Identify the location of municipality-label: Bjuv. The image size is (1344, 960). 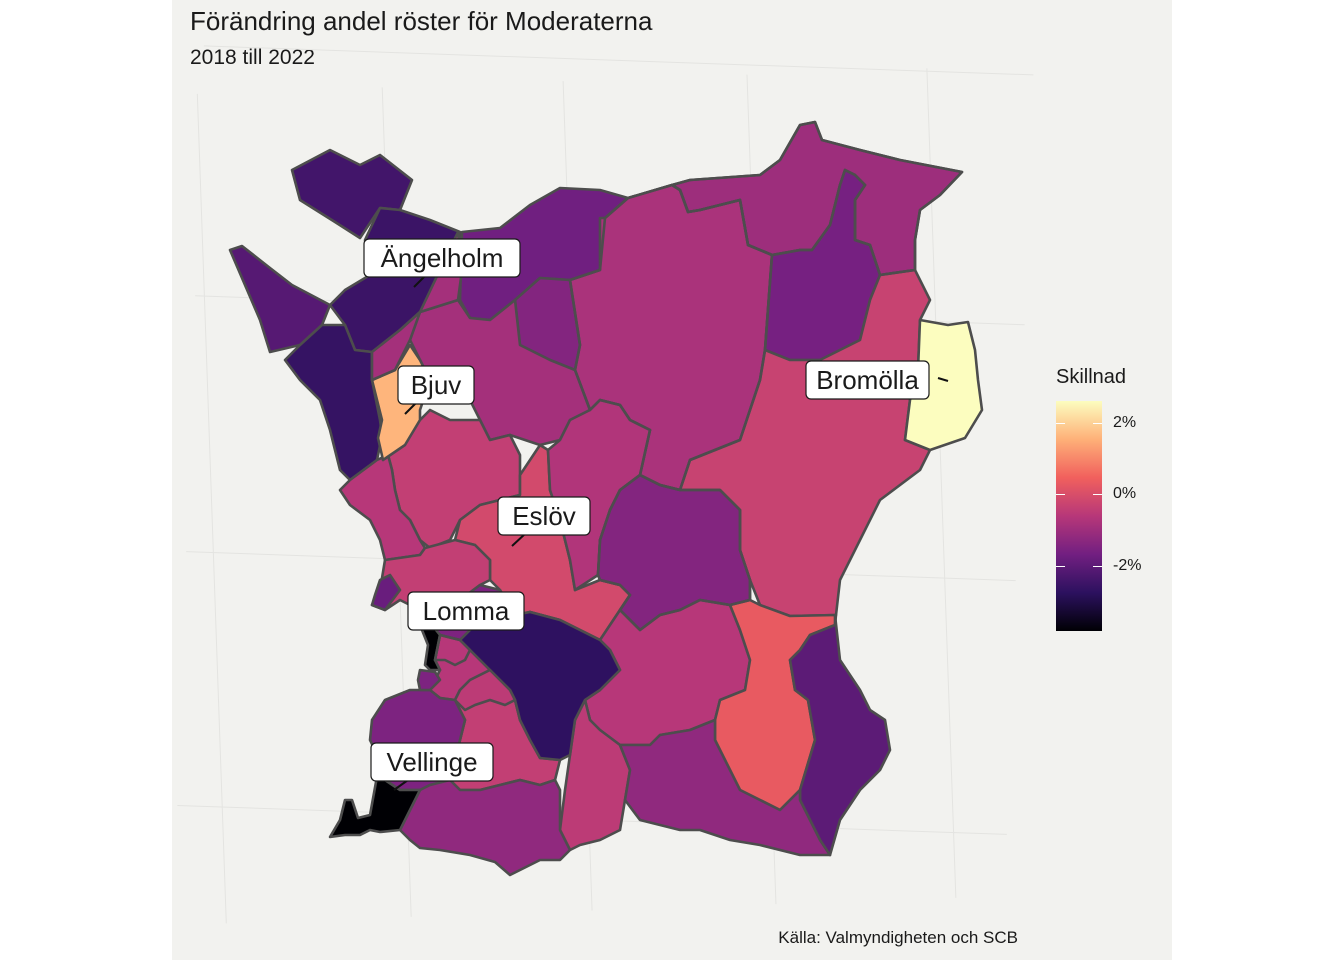
(436, 385).